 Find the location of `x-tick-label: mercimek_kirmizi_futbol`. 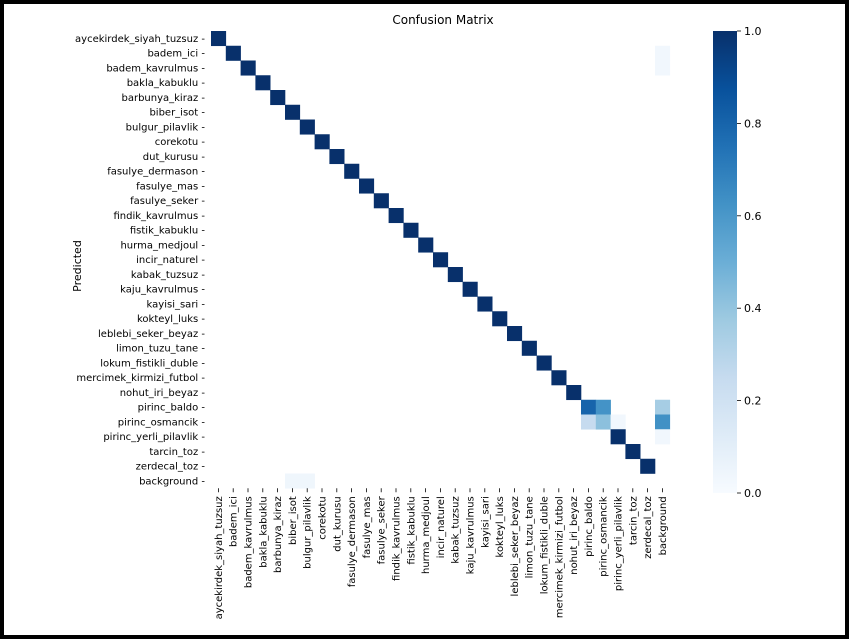

x-tick-label: mercimek_kirmizi_futbol is located at coordinates (559, 557).